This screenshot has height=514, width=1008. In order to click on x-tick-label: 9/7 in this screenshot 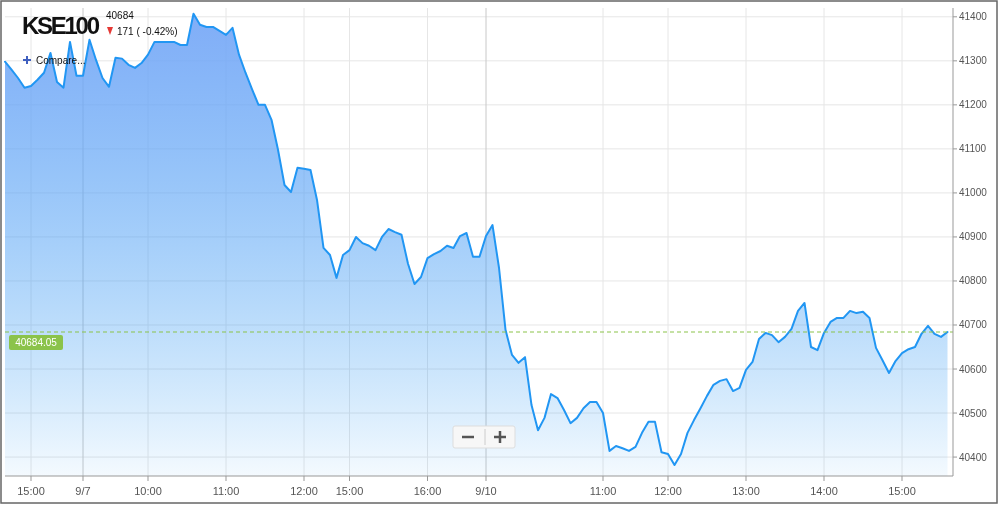, I will do `click(83, 491)`.